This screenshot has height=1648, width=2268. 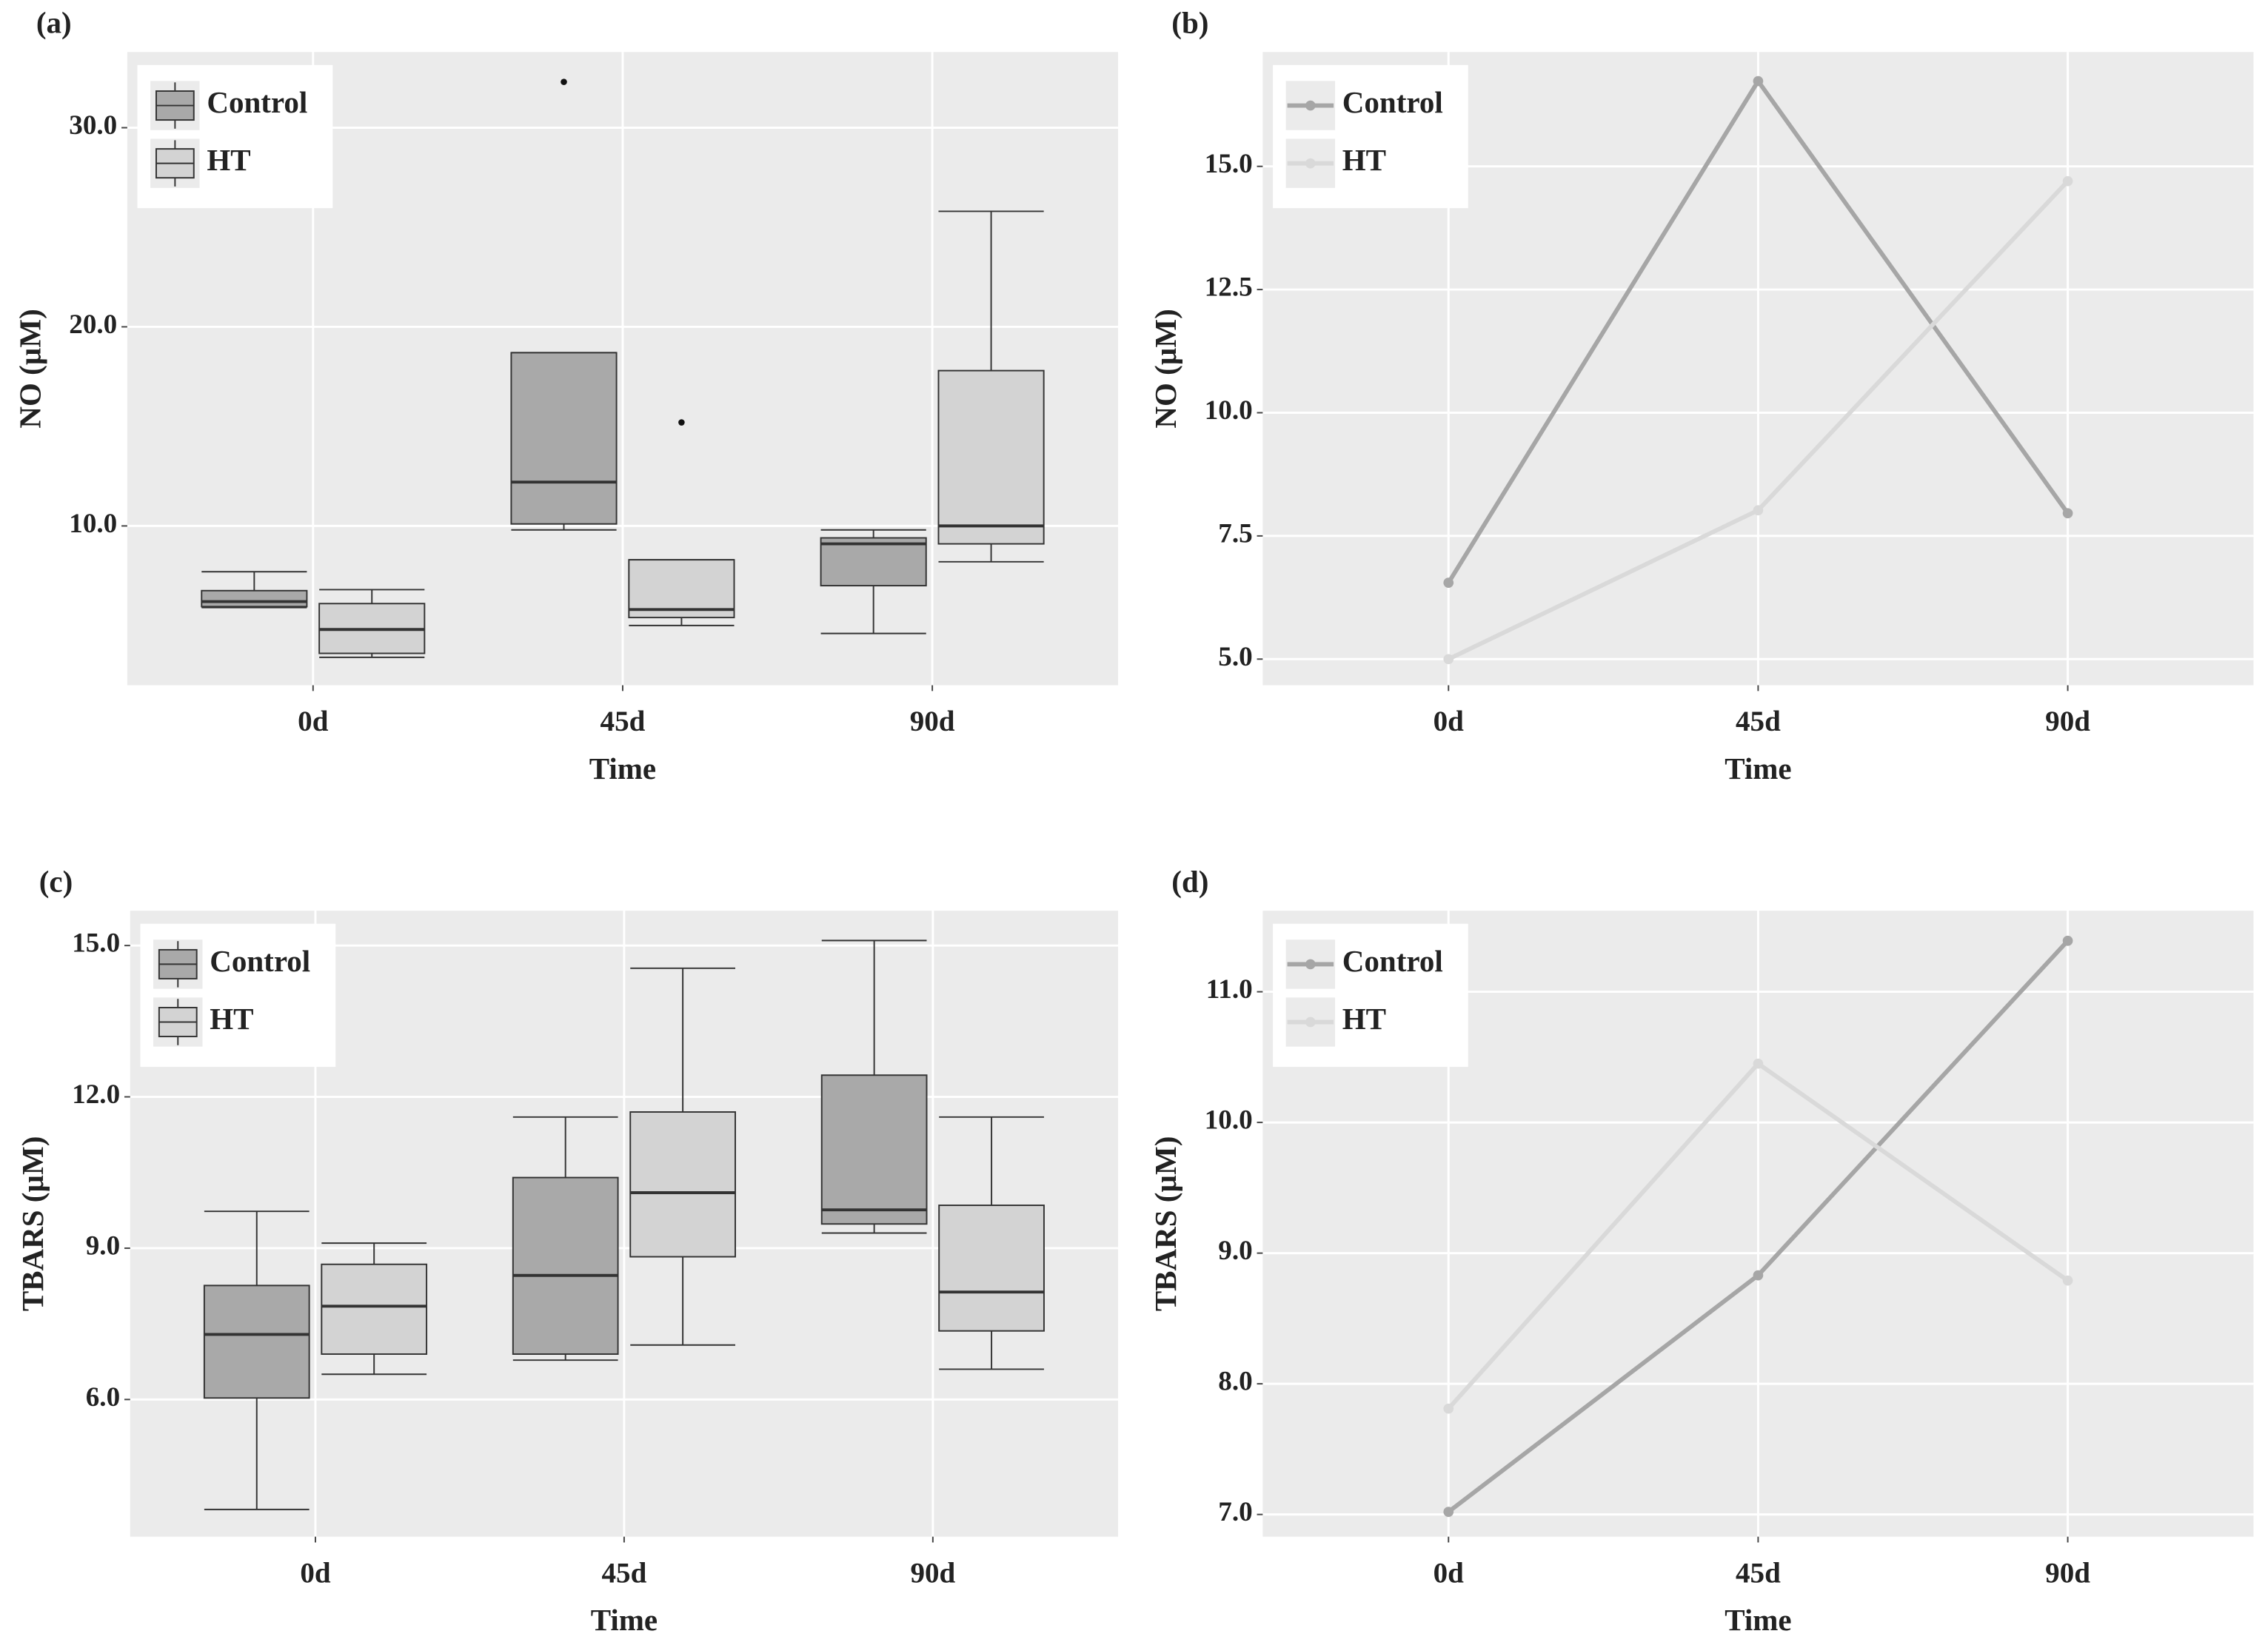 I want to click on y-tick-label: 6.0, so click(x=103, y=1397).